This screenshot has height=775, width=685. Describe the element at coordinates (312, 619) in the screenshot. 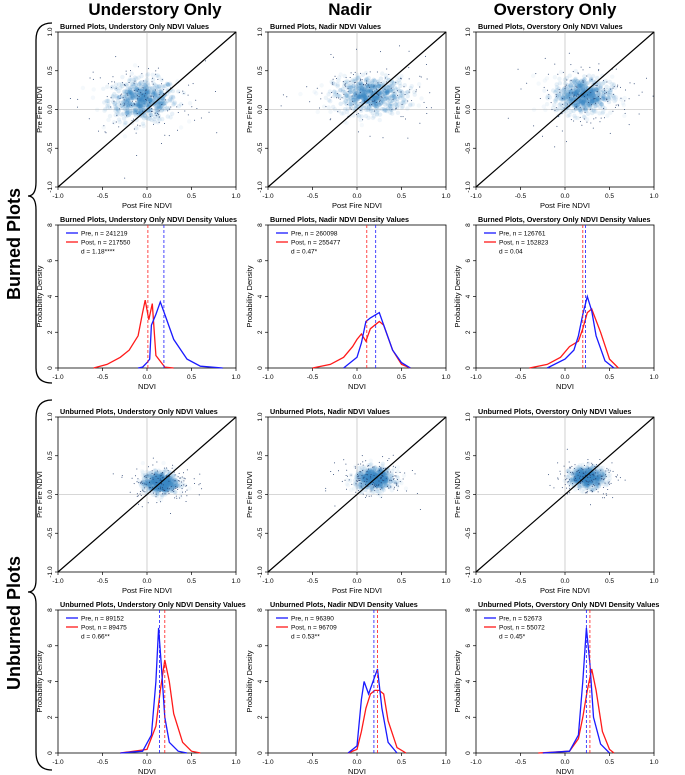

I see `legend-pre-label: Pre, n = 96390` at that location.